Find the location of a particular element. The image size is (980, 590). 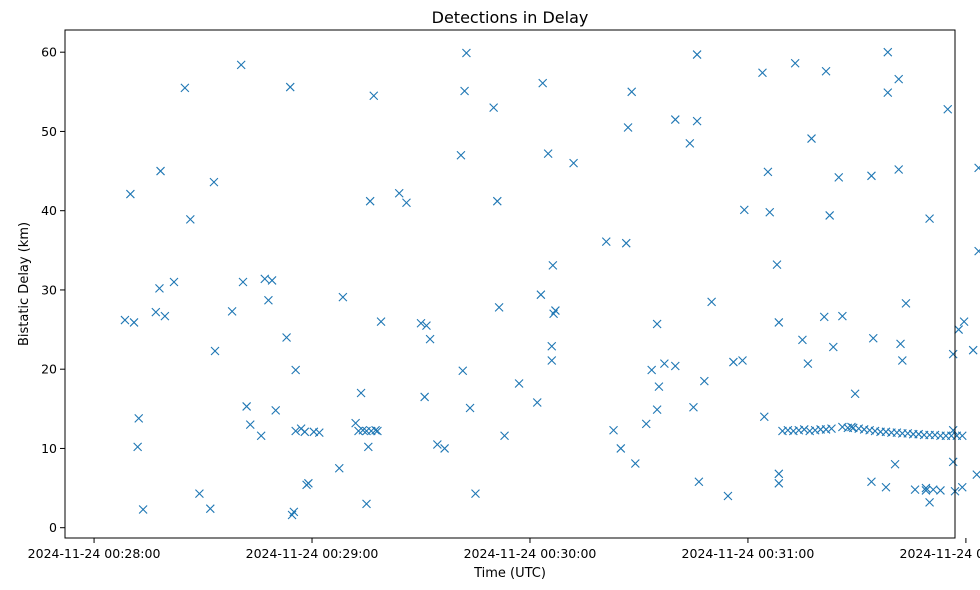

x-tick-label: 2024-11-24 00:32:00 is located at coordinates (940, 553).